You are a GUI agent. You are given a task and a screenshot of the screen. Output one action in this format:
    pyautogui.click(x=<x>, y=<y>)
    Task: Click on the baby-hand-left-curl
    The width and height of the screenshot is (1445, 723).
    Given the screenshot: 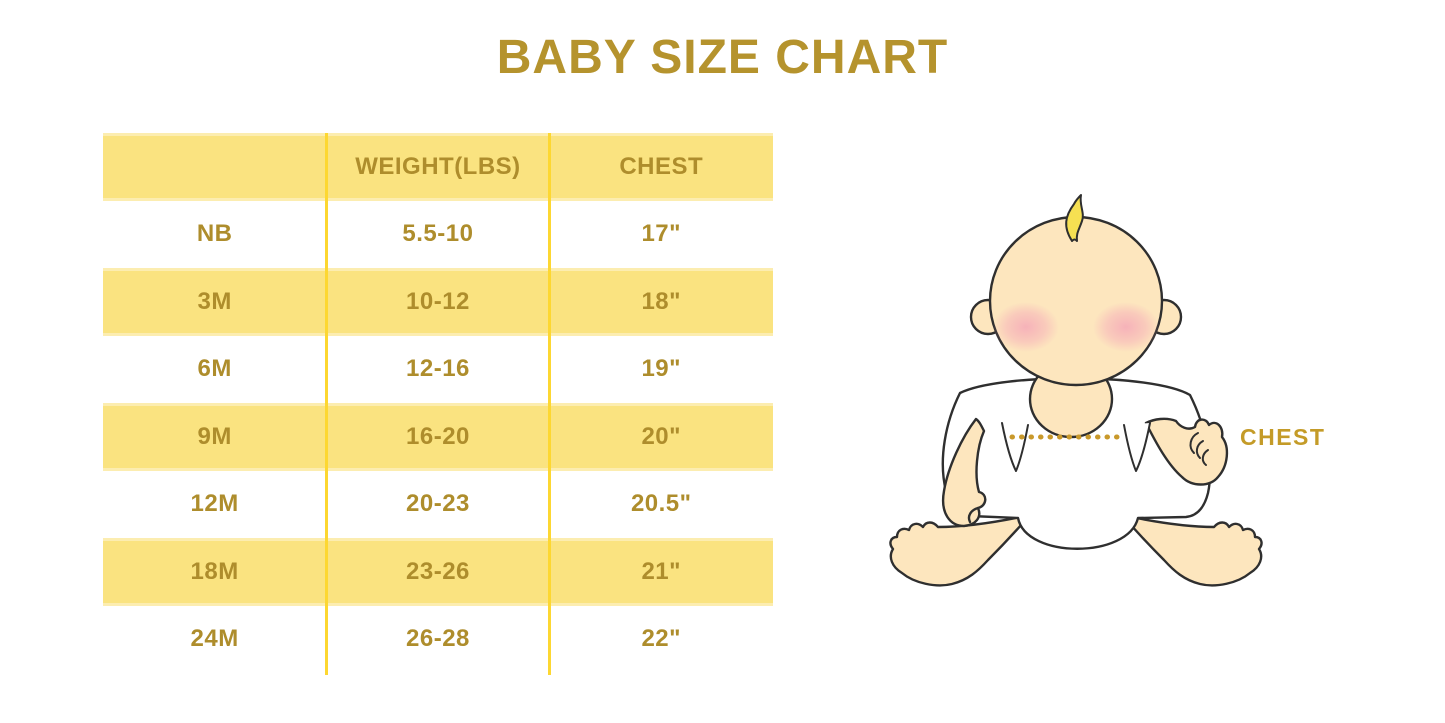 What is the action you would take?
    pyautogui.click(x=973, y=515)
    